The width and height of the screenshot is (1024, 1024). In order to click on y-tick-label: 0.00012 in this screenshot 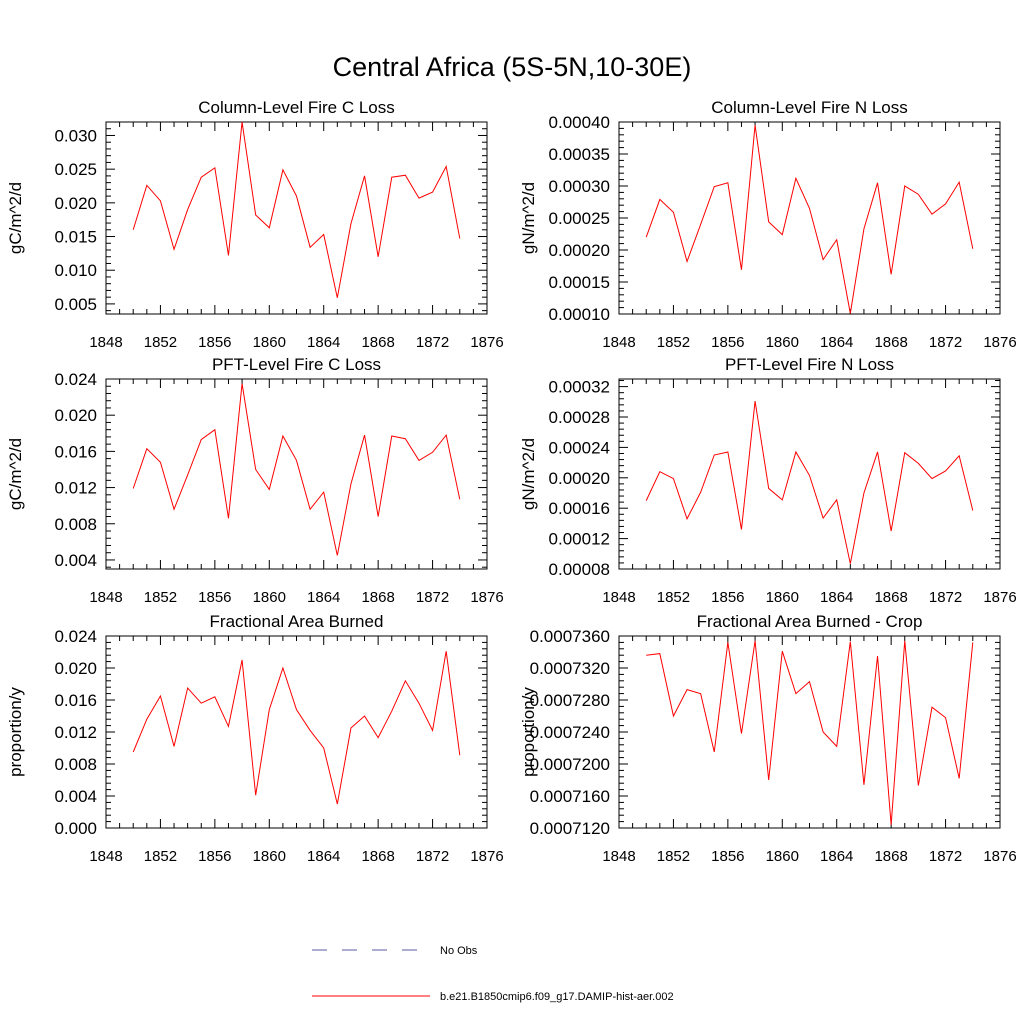, I will do `click(579, 539)`.